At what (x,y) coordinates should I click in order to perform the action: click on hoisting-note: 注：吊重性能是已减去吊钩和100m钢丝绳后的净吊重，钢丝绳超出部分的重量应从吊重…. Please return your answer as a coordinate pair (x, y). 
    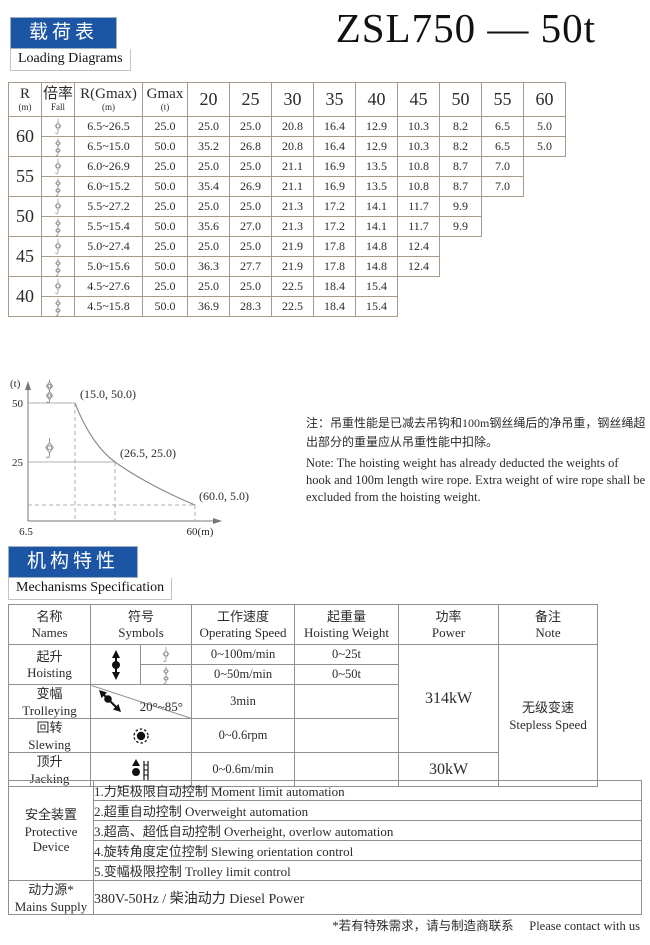
    Looking at the image, I should click on (476, 460).